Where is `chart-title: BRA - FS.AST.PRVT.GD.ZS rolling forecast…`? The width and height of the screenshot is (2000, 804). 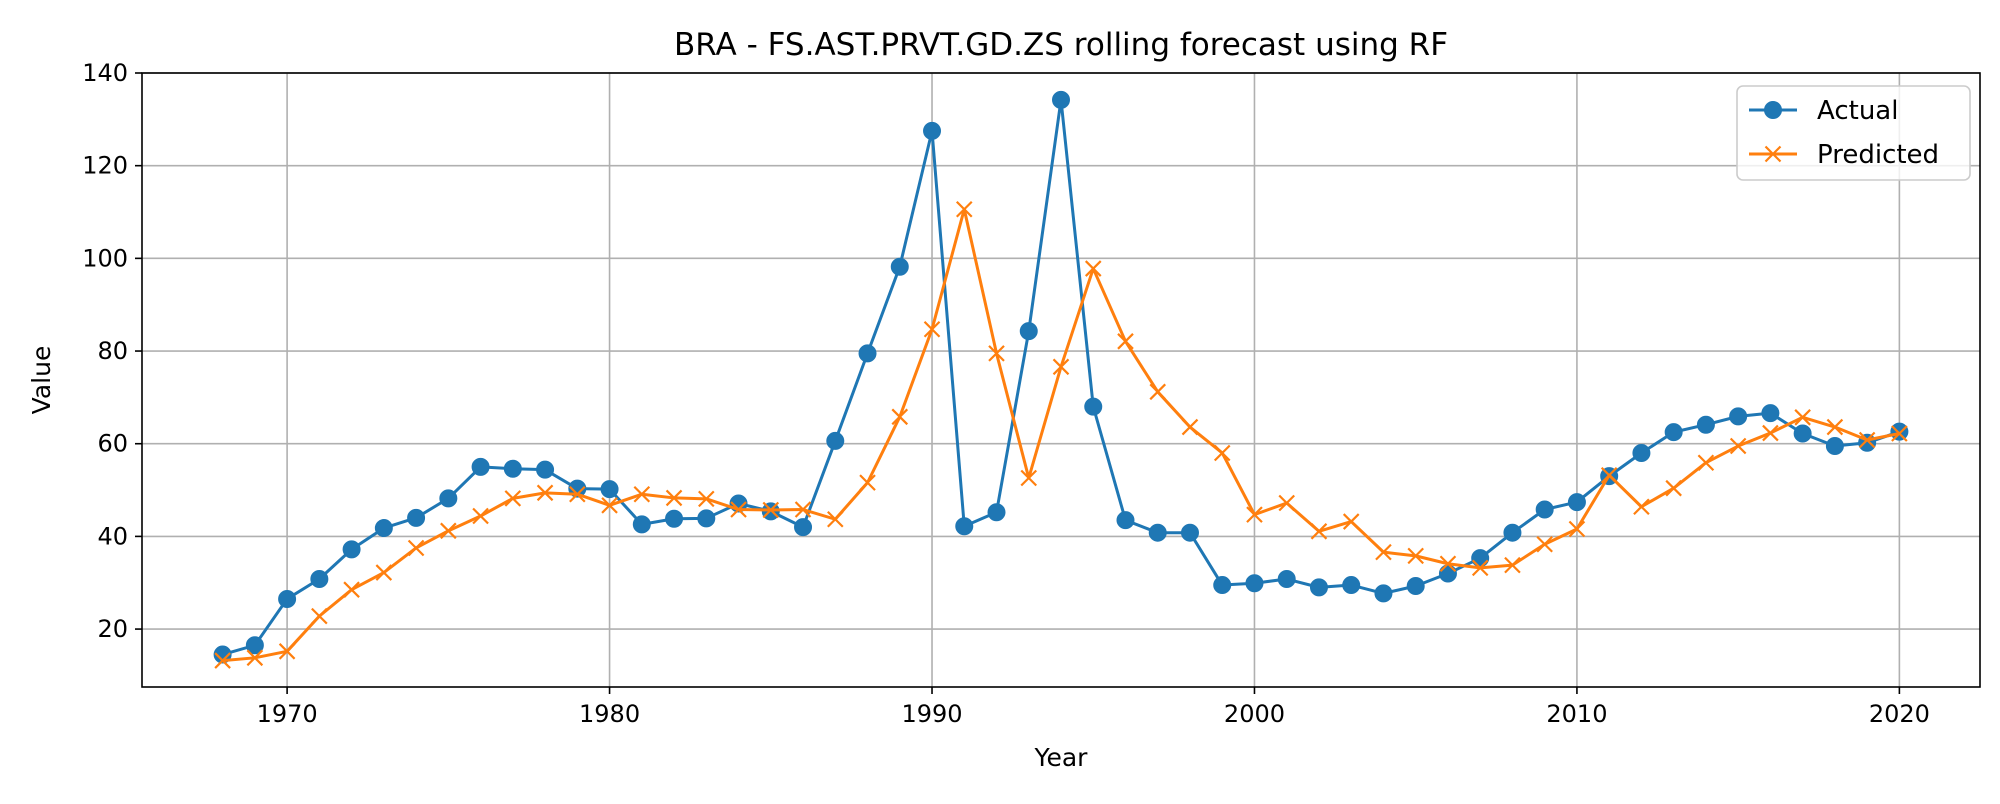
chart-title: BRA - FS.AST.PRVT.GD.ZS rolling forecast… is located at coordinates (1061, 45).